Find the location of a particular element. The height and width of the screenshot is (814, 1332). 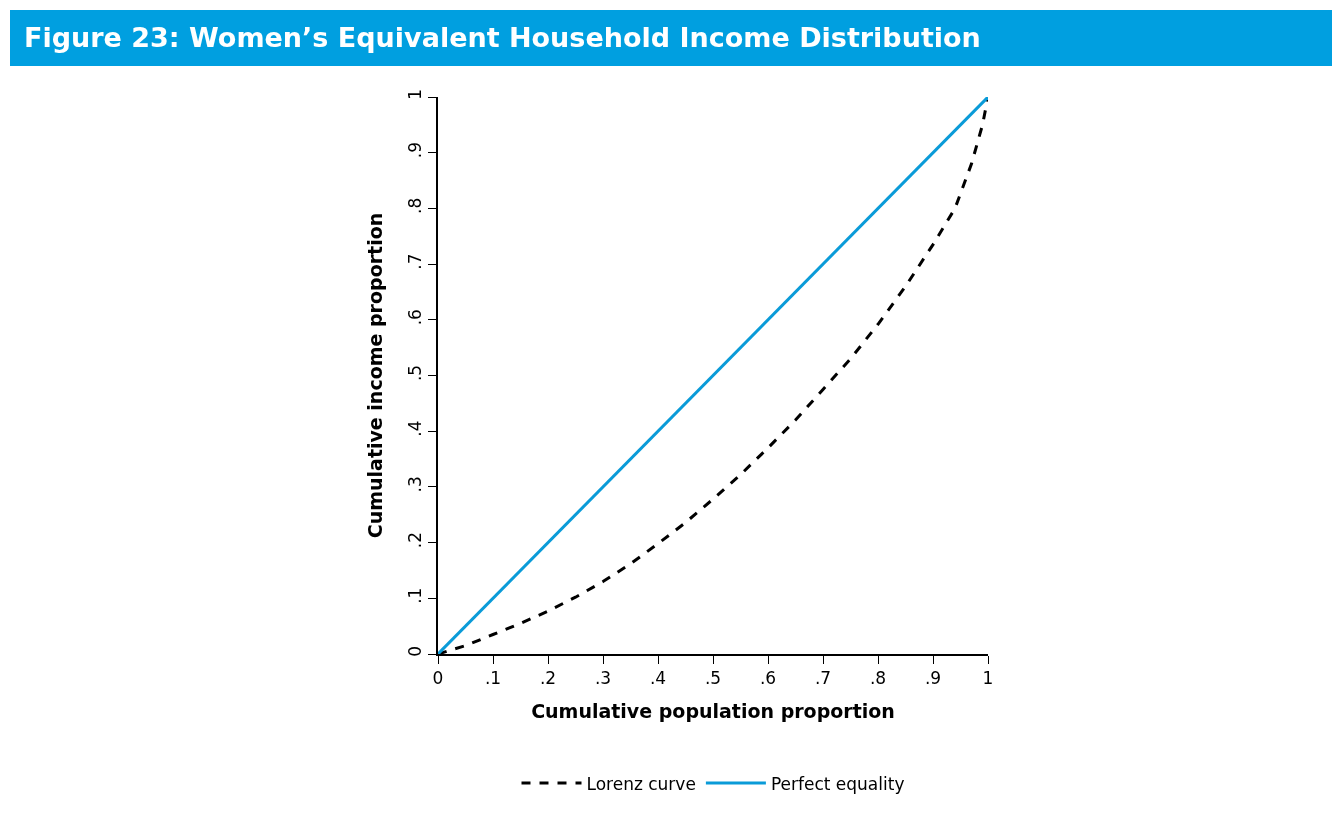

x-axis-title: Cumulative population proportion is located at coordinates (713, 711).